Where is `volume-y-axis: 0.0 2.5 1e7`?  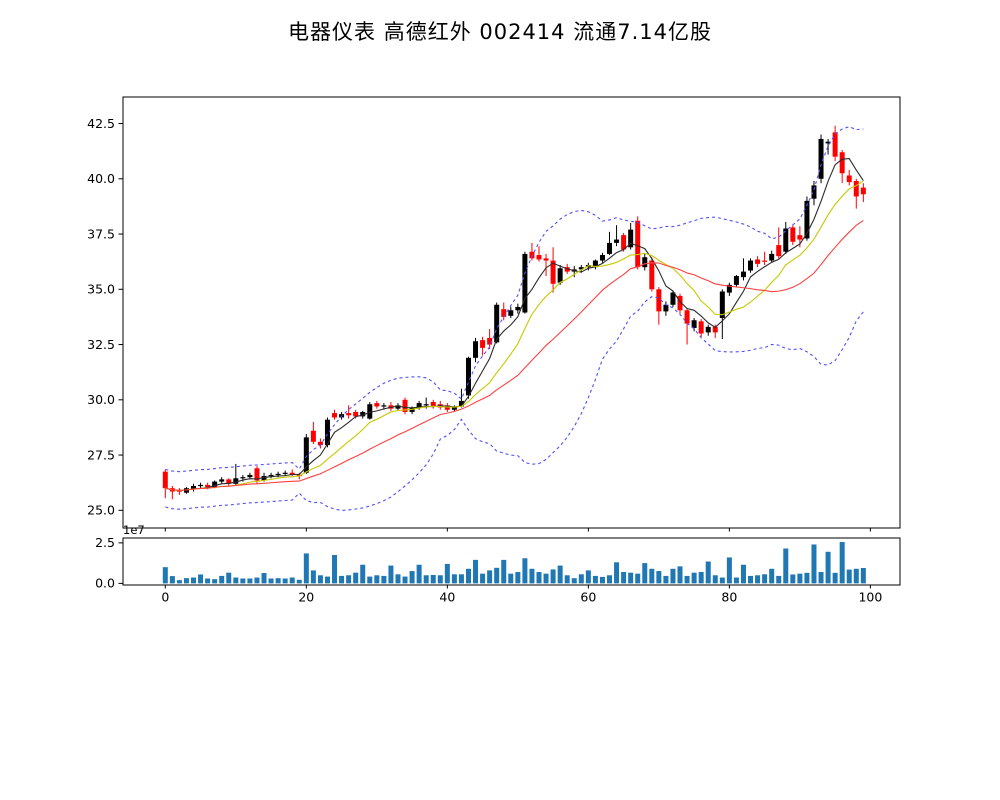
volume-y-axis: 0.0 2.5 1e7 is located at coordinates (120, 557).